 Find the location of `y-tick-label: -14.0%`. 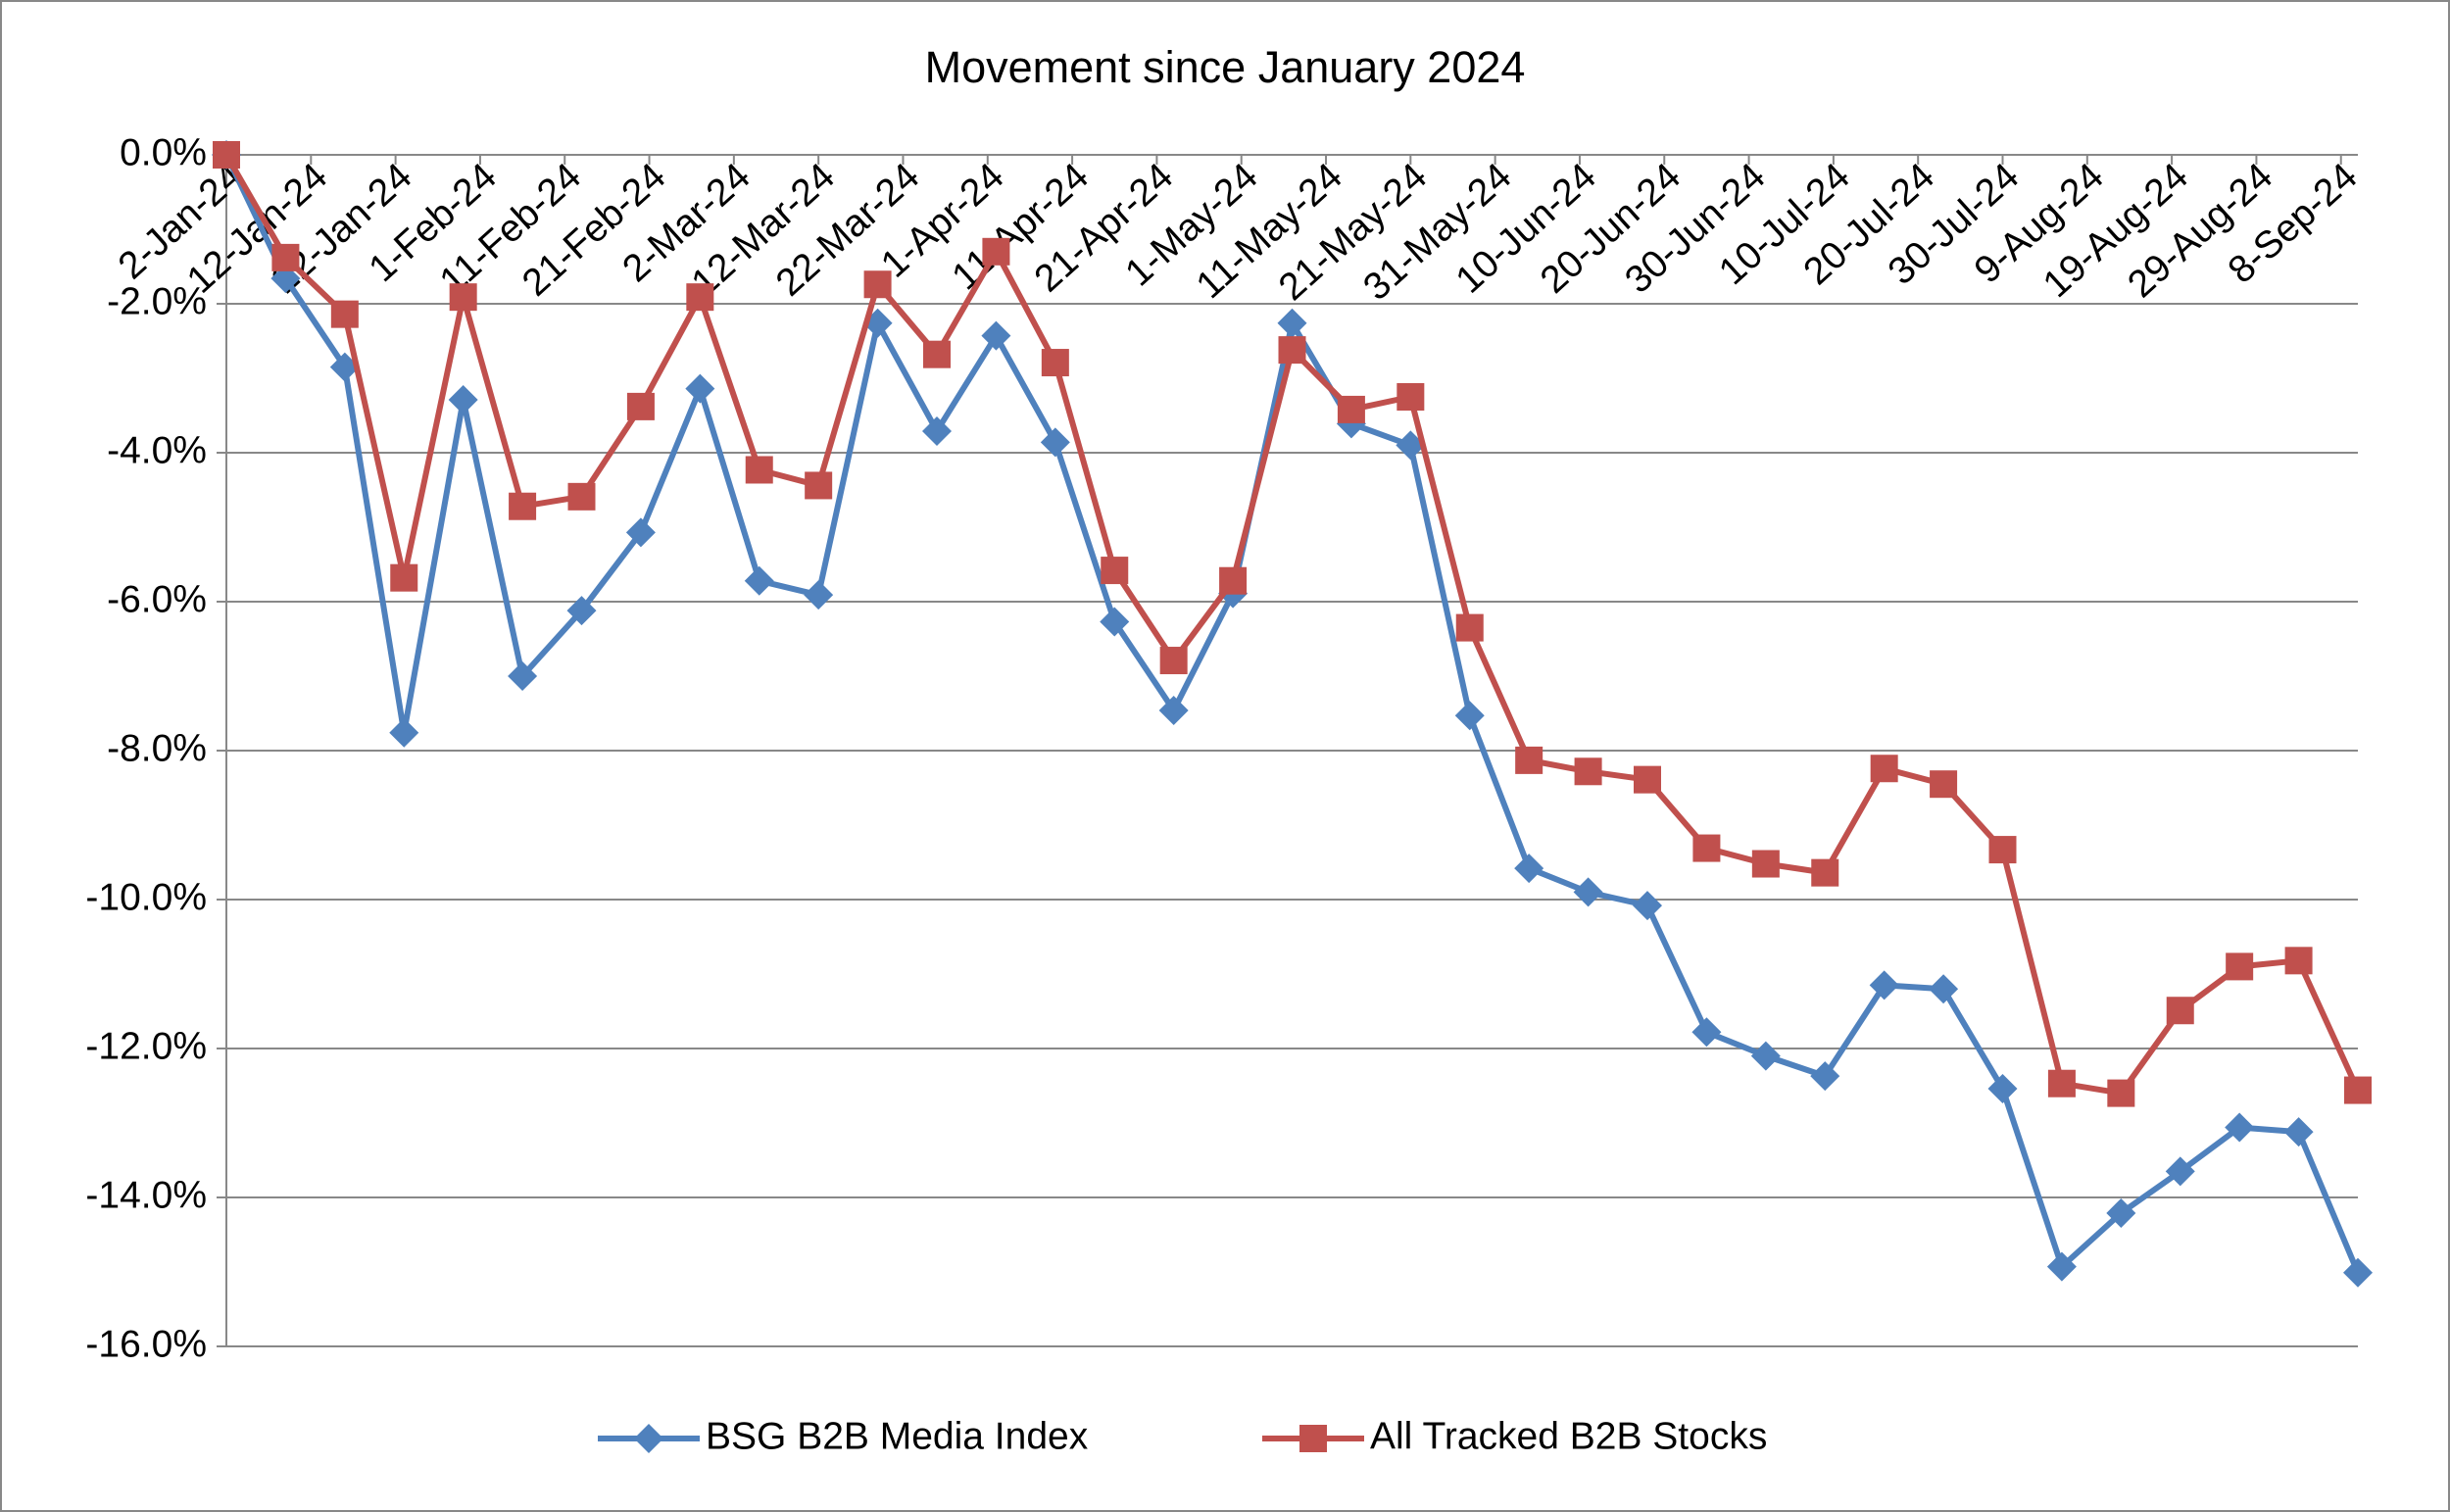

y-tick-label: -14.0% is located at coordinates (146, 1195).